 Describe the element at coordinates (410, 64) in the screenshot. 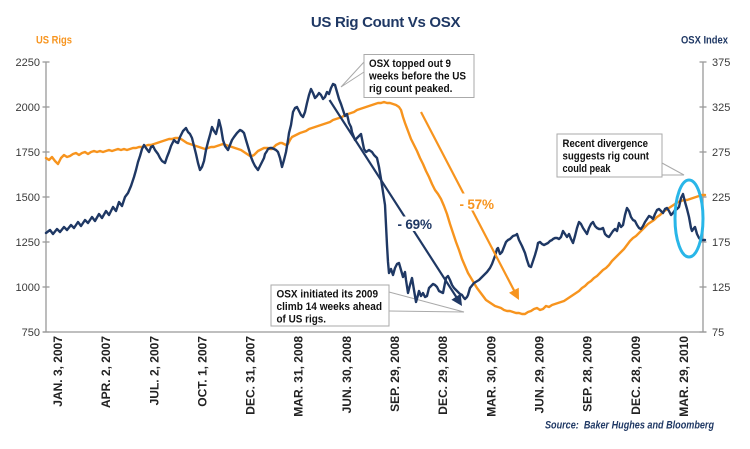

I see `svg-text: OSX topped out 9` at that location.